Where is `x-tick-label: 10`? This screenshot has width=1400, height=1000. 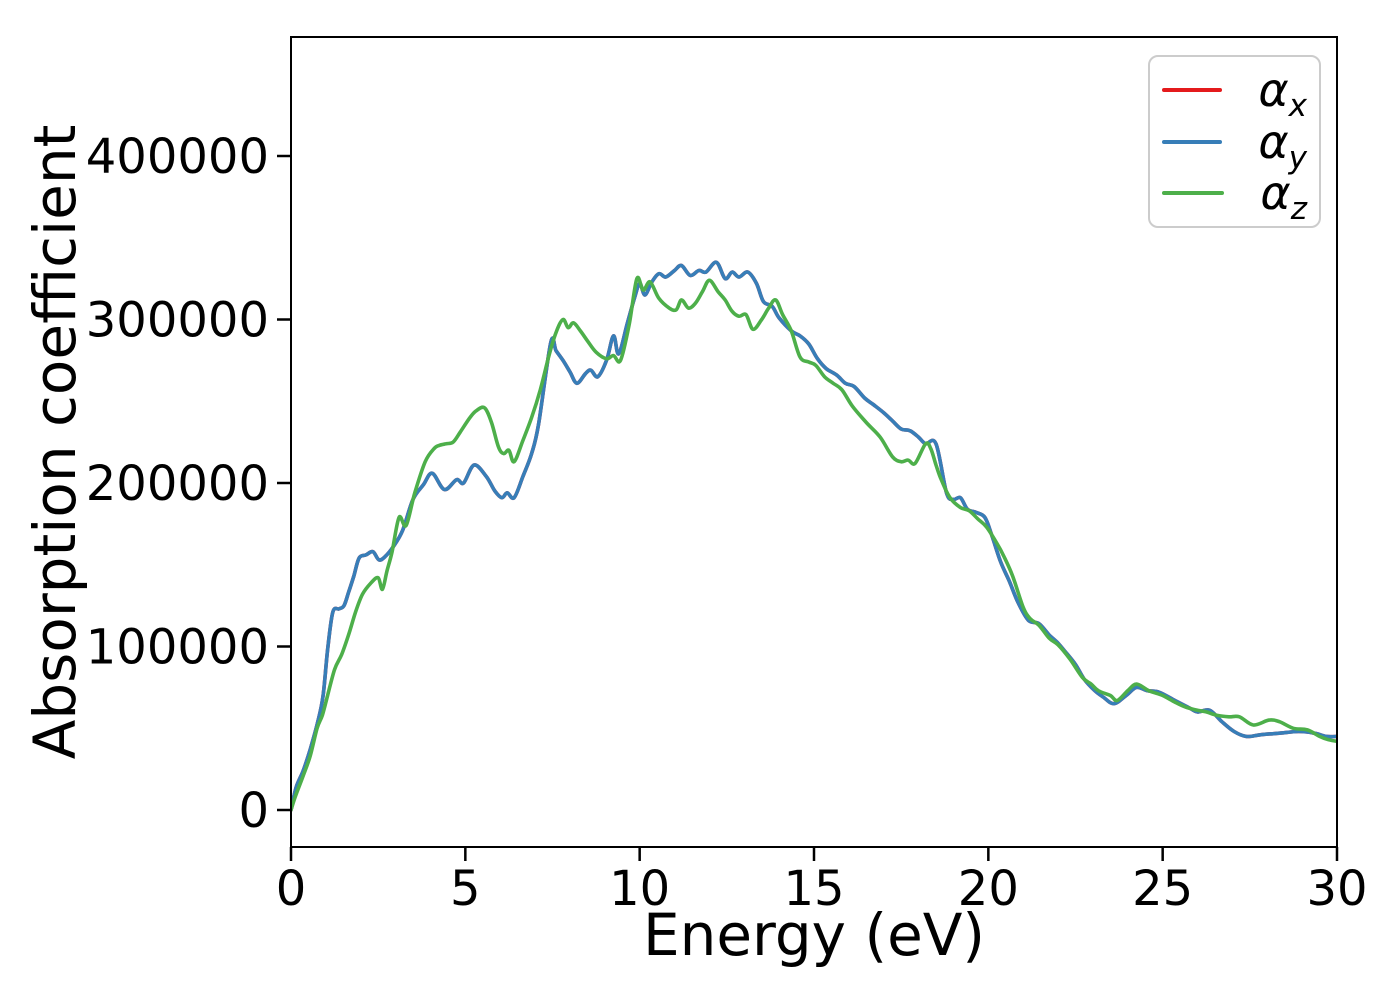 x-tick-label: 10 is located at coordinates (639, 889).